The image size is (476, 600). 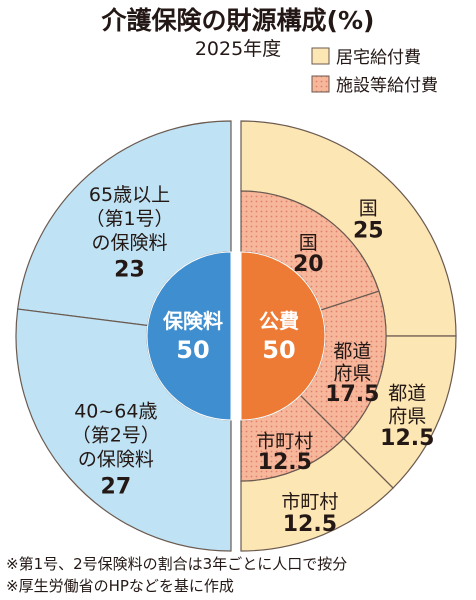 I want to click on footnote-1: ※第1号、2号保険料の割合は3年ごとに人口で按分, so click(x=176, y=564).